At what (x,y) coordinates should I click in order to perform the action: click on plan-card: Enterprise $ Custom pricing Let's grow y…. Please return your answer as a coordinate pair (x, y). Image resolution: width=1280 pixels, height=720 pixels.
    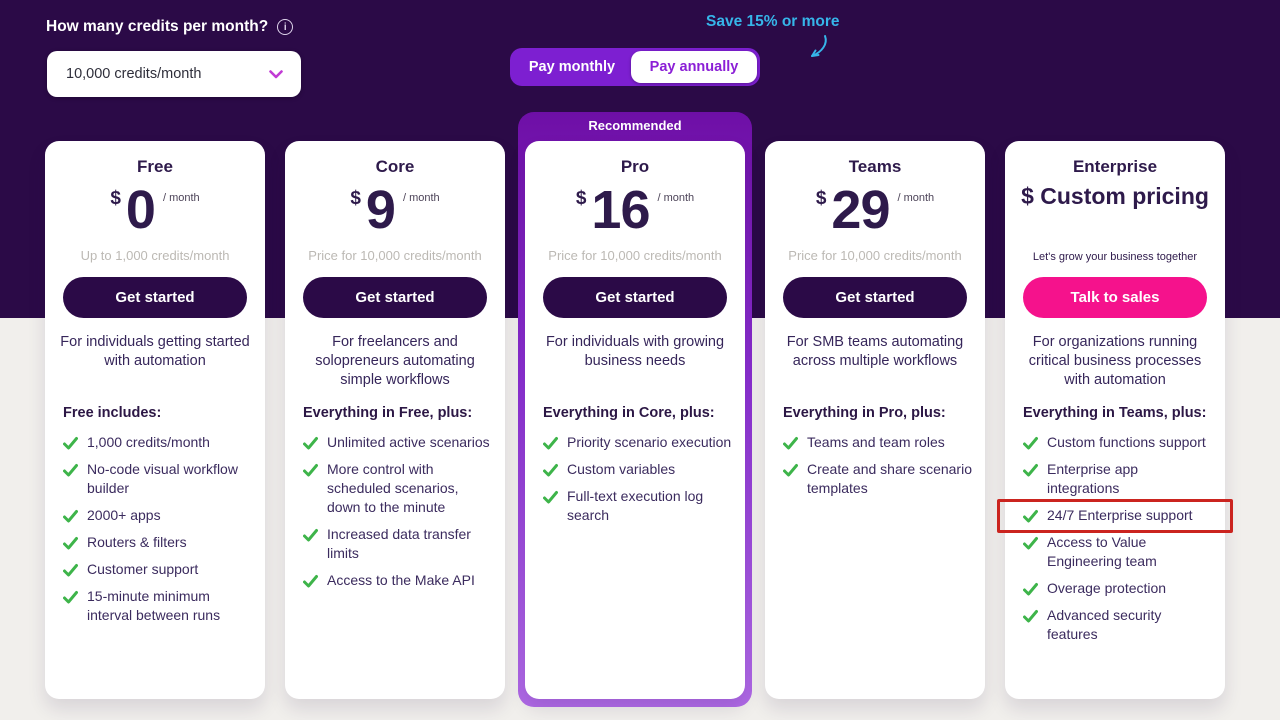
    Looking at the image, I should click on (1115, 420).